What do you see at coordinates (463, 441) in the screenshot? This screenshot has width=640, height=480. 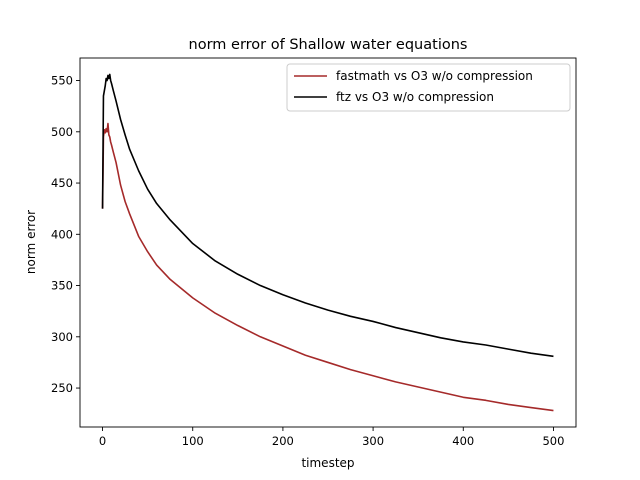 I see `x-tick-label: 400` at bounding box center [463, 441].